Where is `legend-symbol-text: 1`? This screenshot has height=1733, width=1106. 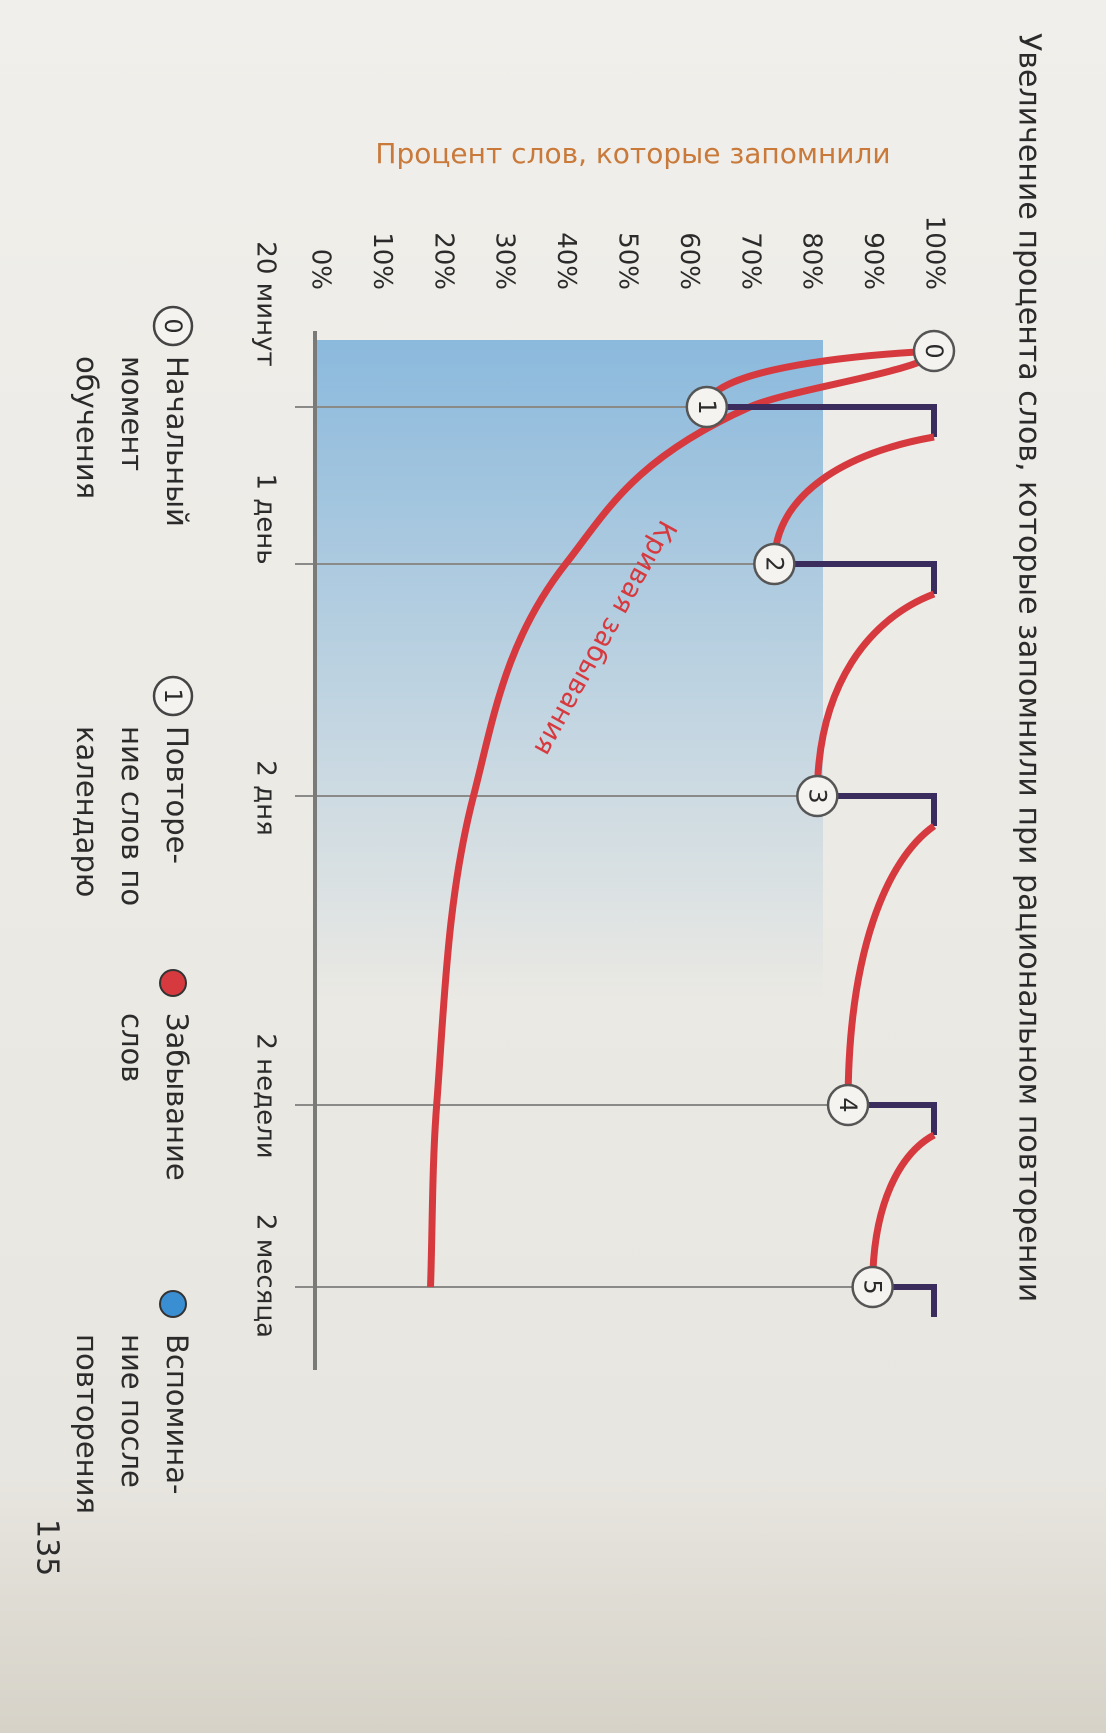
legend-symbol-text: 1 is located at coordinates (173, 695).